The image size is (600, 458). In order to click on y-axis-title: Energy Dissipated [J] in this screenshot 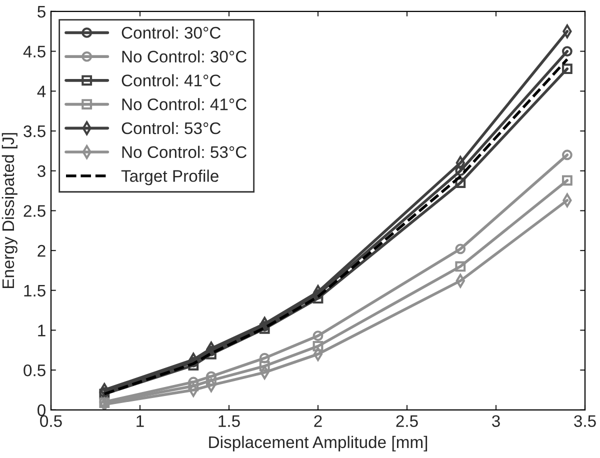, I will do `click(10, 210)`.